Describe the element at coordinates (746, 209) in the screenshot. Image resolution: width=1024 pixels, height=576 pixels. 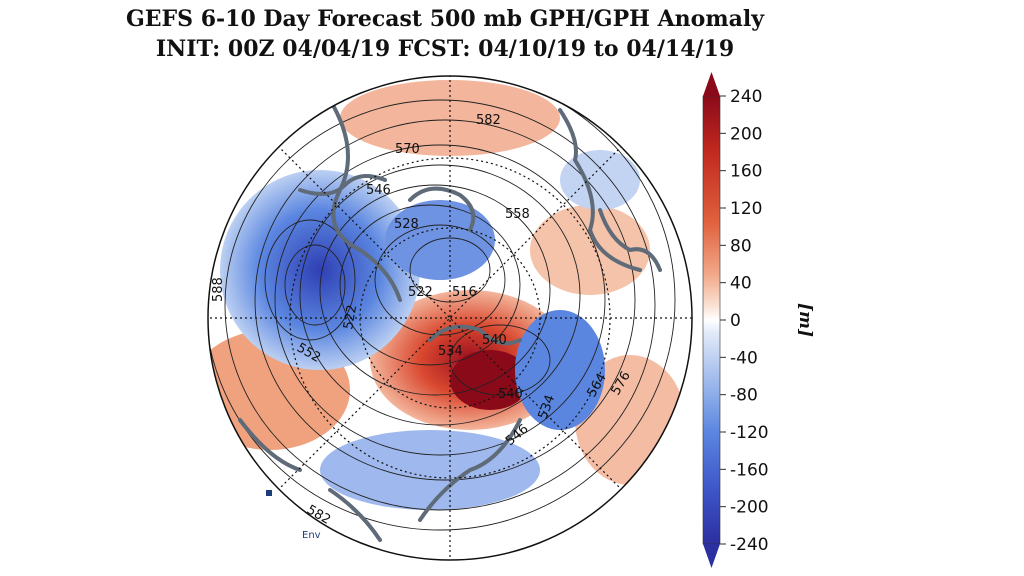
I see `colorbar-tick-label: 120` at that location.